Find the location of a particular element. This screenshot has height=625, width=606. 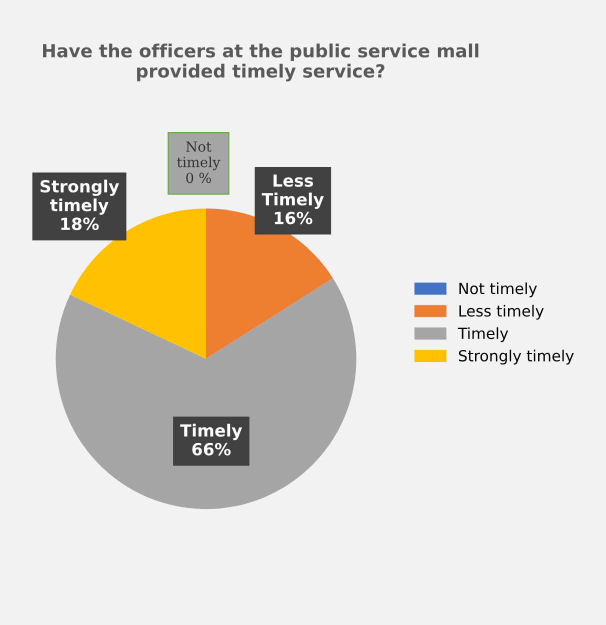

pie-slice is located at coordinates (269, 283).